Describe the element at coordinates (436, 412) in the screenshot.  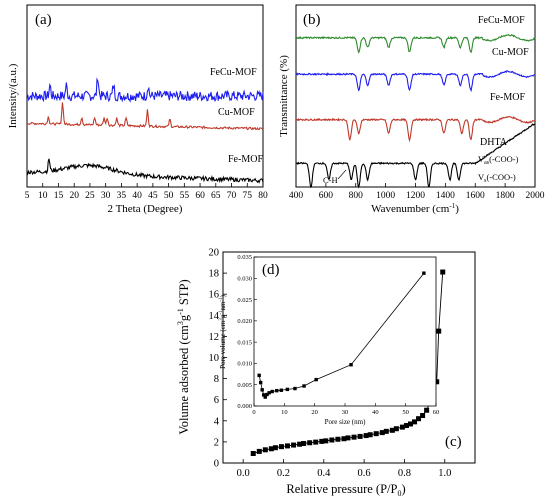
I see `pore-inset-x-tick-label: 60` at that location.